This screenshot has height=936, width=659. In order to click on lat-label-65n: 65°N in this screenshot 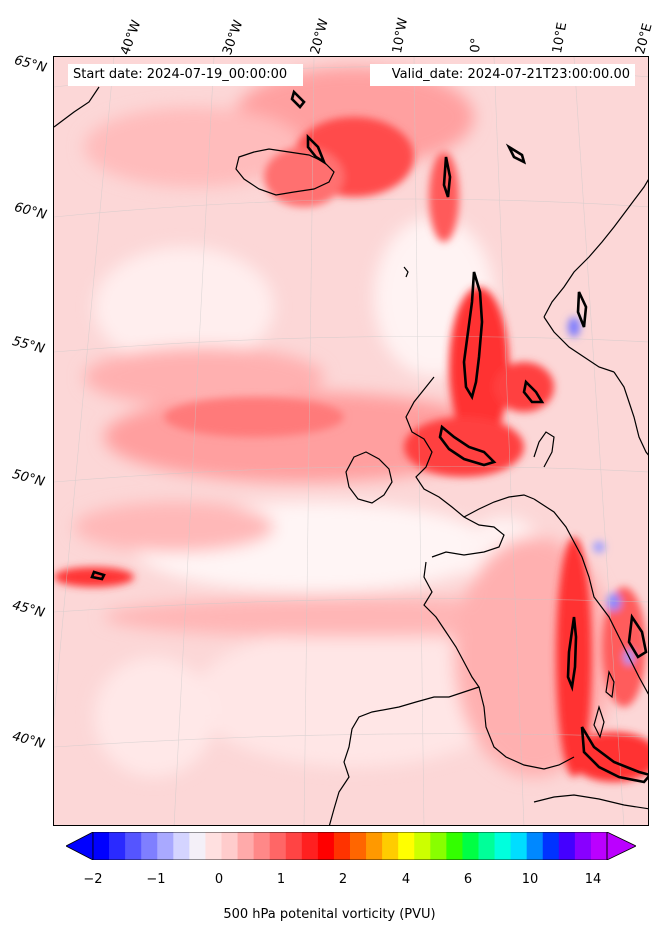, I will do `click(30, 64)`.